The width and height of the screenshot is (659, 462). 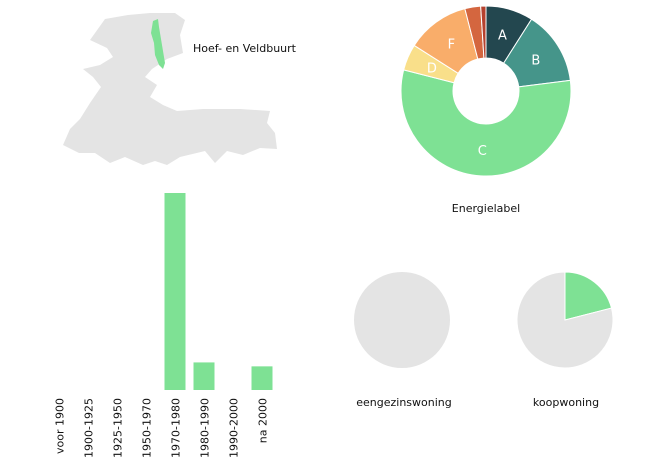 What do you see at coordinates (486, 208) in the screenshot?
I see `energy-label-title: Energielabel` at bounding box center [486, 208].